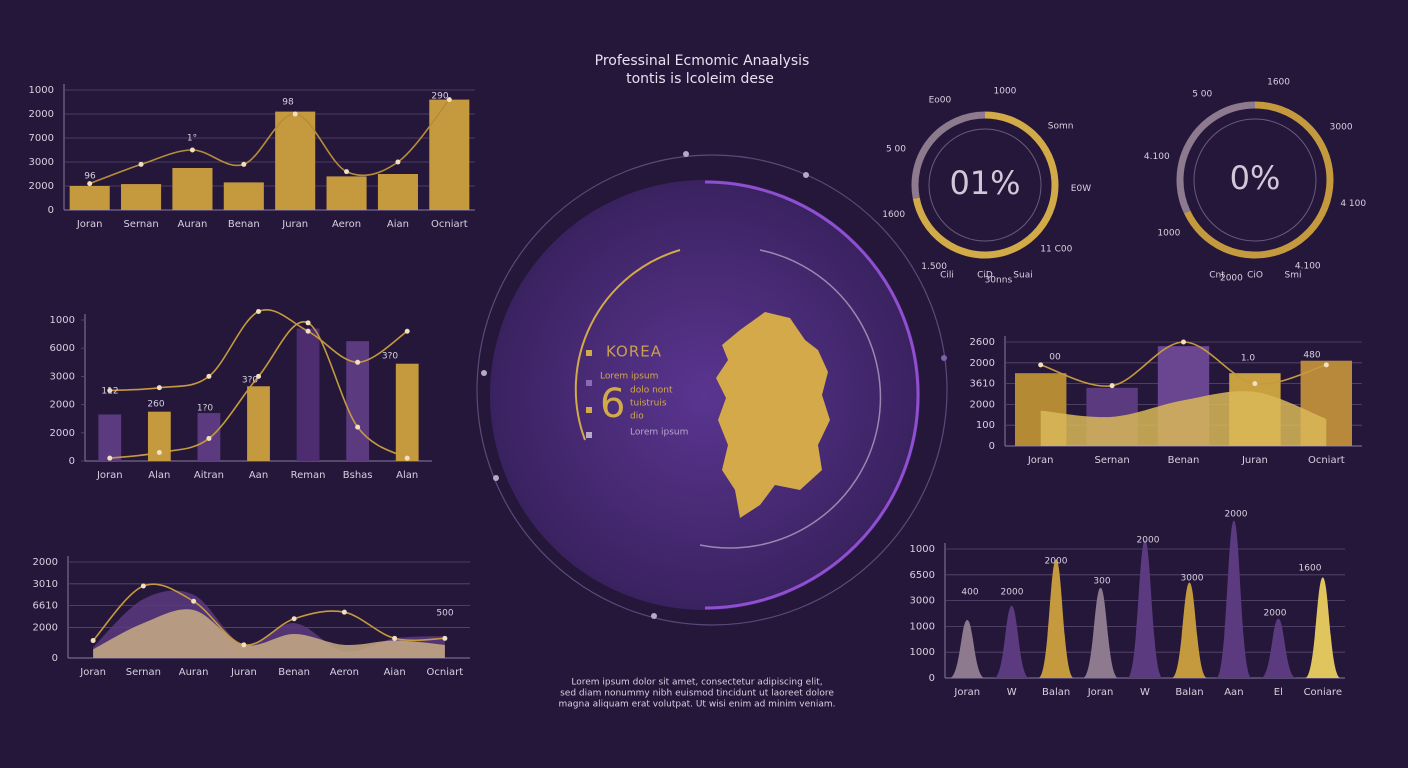  I want to click on center-line: Lorem ipsum, so click(629, 377).